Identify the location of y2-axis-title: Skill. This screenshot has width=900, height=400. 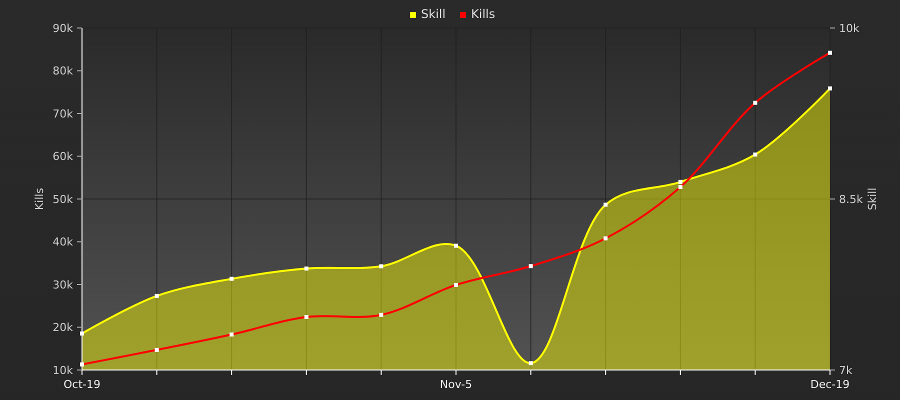
(872, 199).